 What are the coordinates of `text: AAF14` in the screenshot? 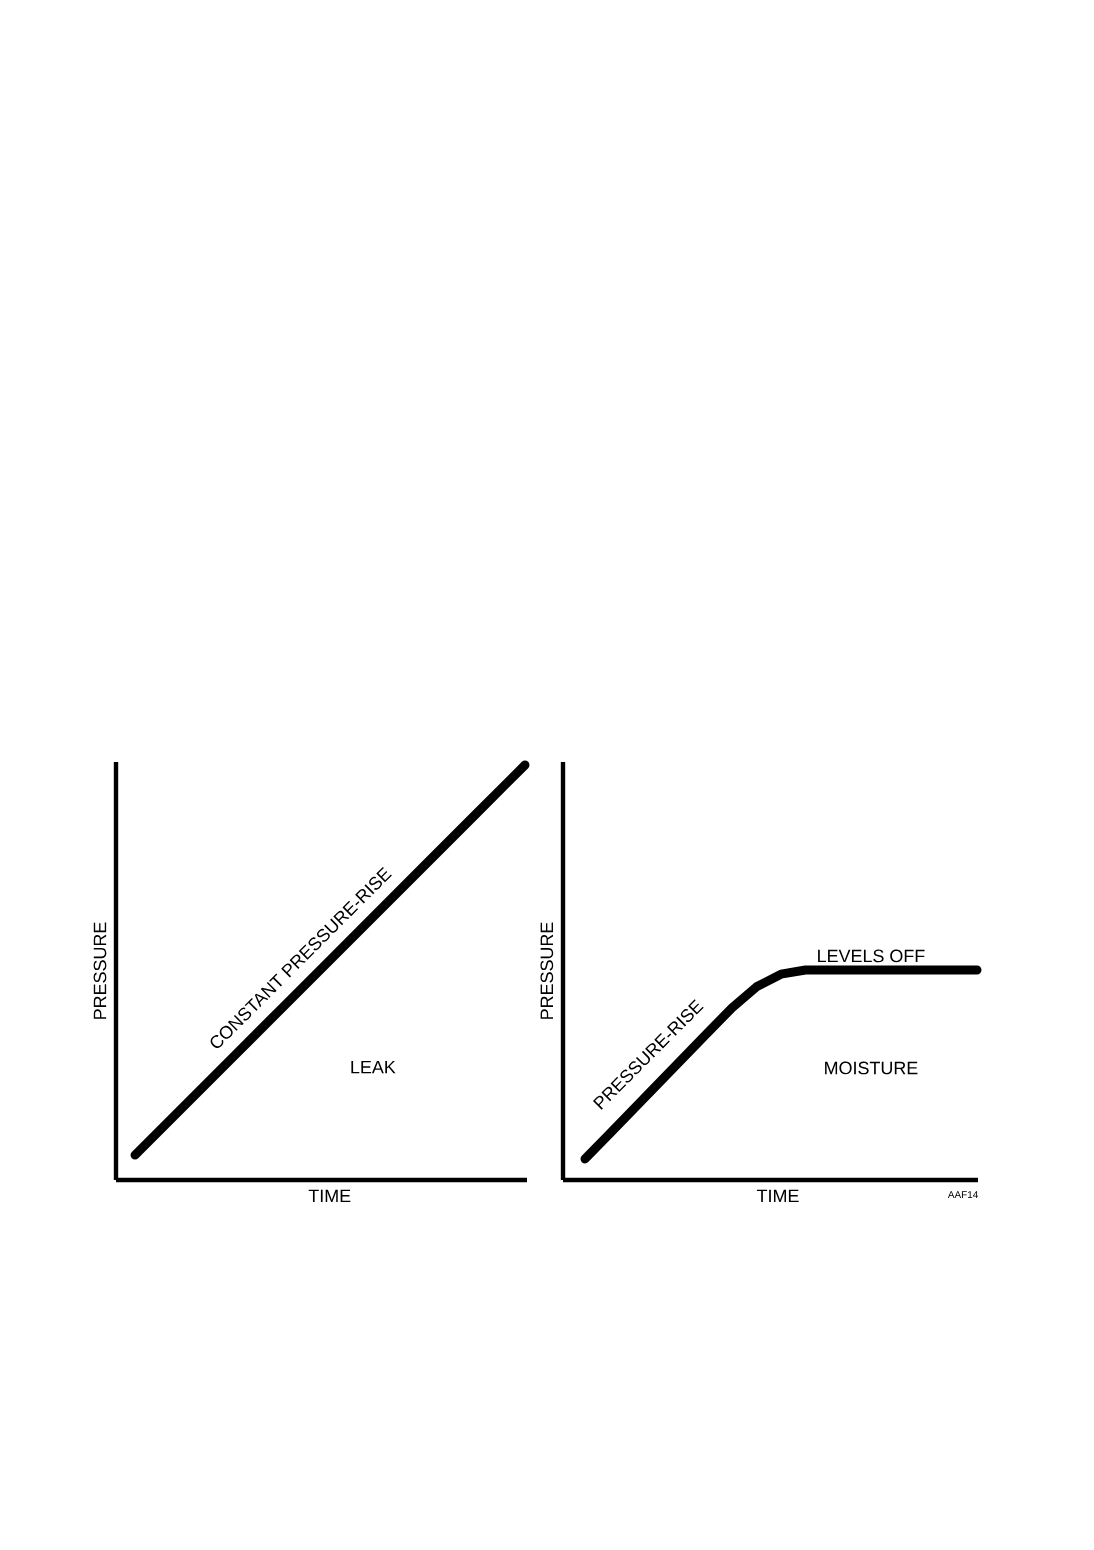 It's located at (963, 1195).